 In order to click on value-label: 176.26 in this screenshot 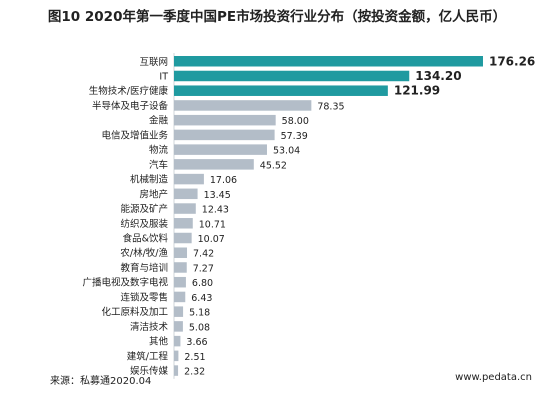, I will do `click(512, 61)`.